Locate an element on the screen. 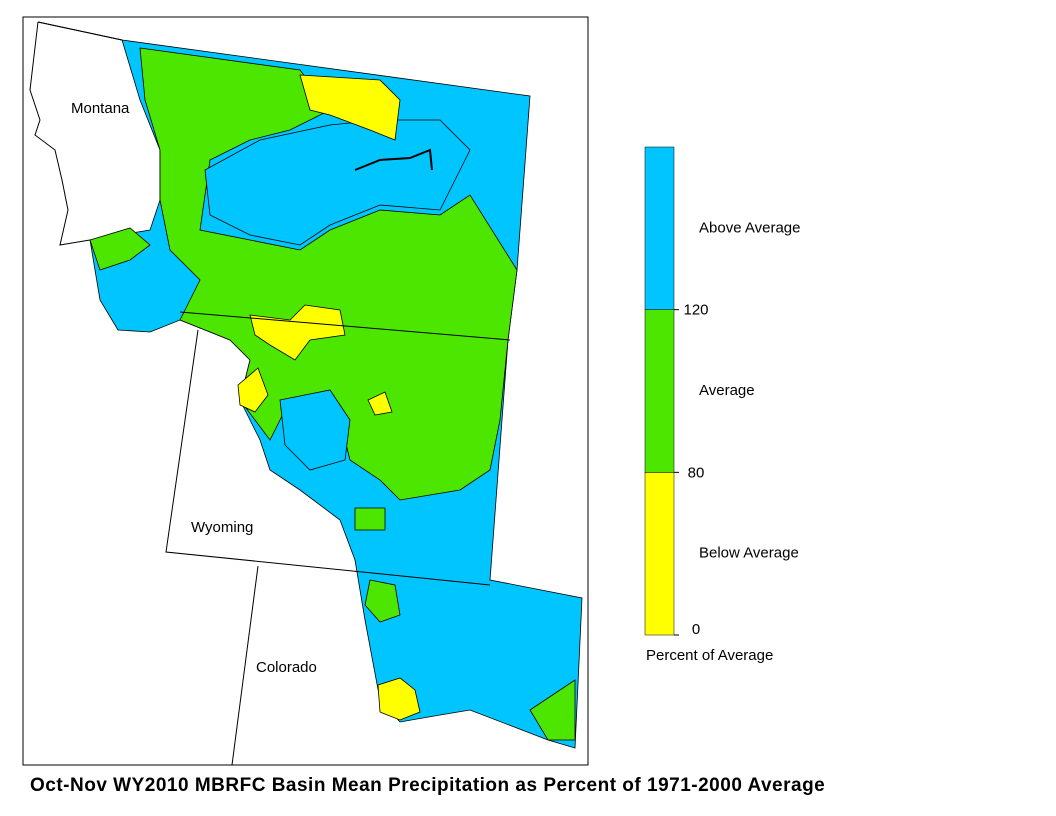 Image resolution: width=1056 pixels, height=816 pixels. reservoir is located at coordinates (393, 159).